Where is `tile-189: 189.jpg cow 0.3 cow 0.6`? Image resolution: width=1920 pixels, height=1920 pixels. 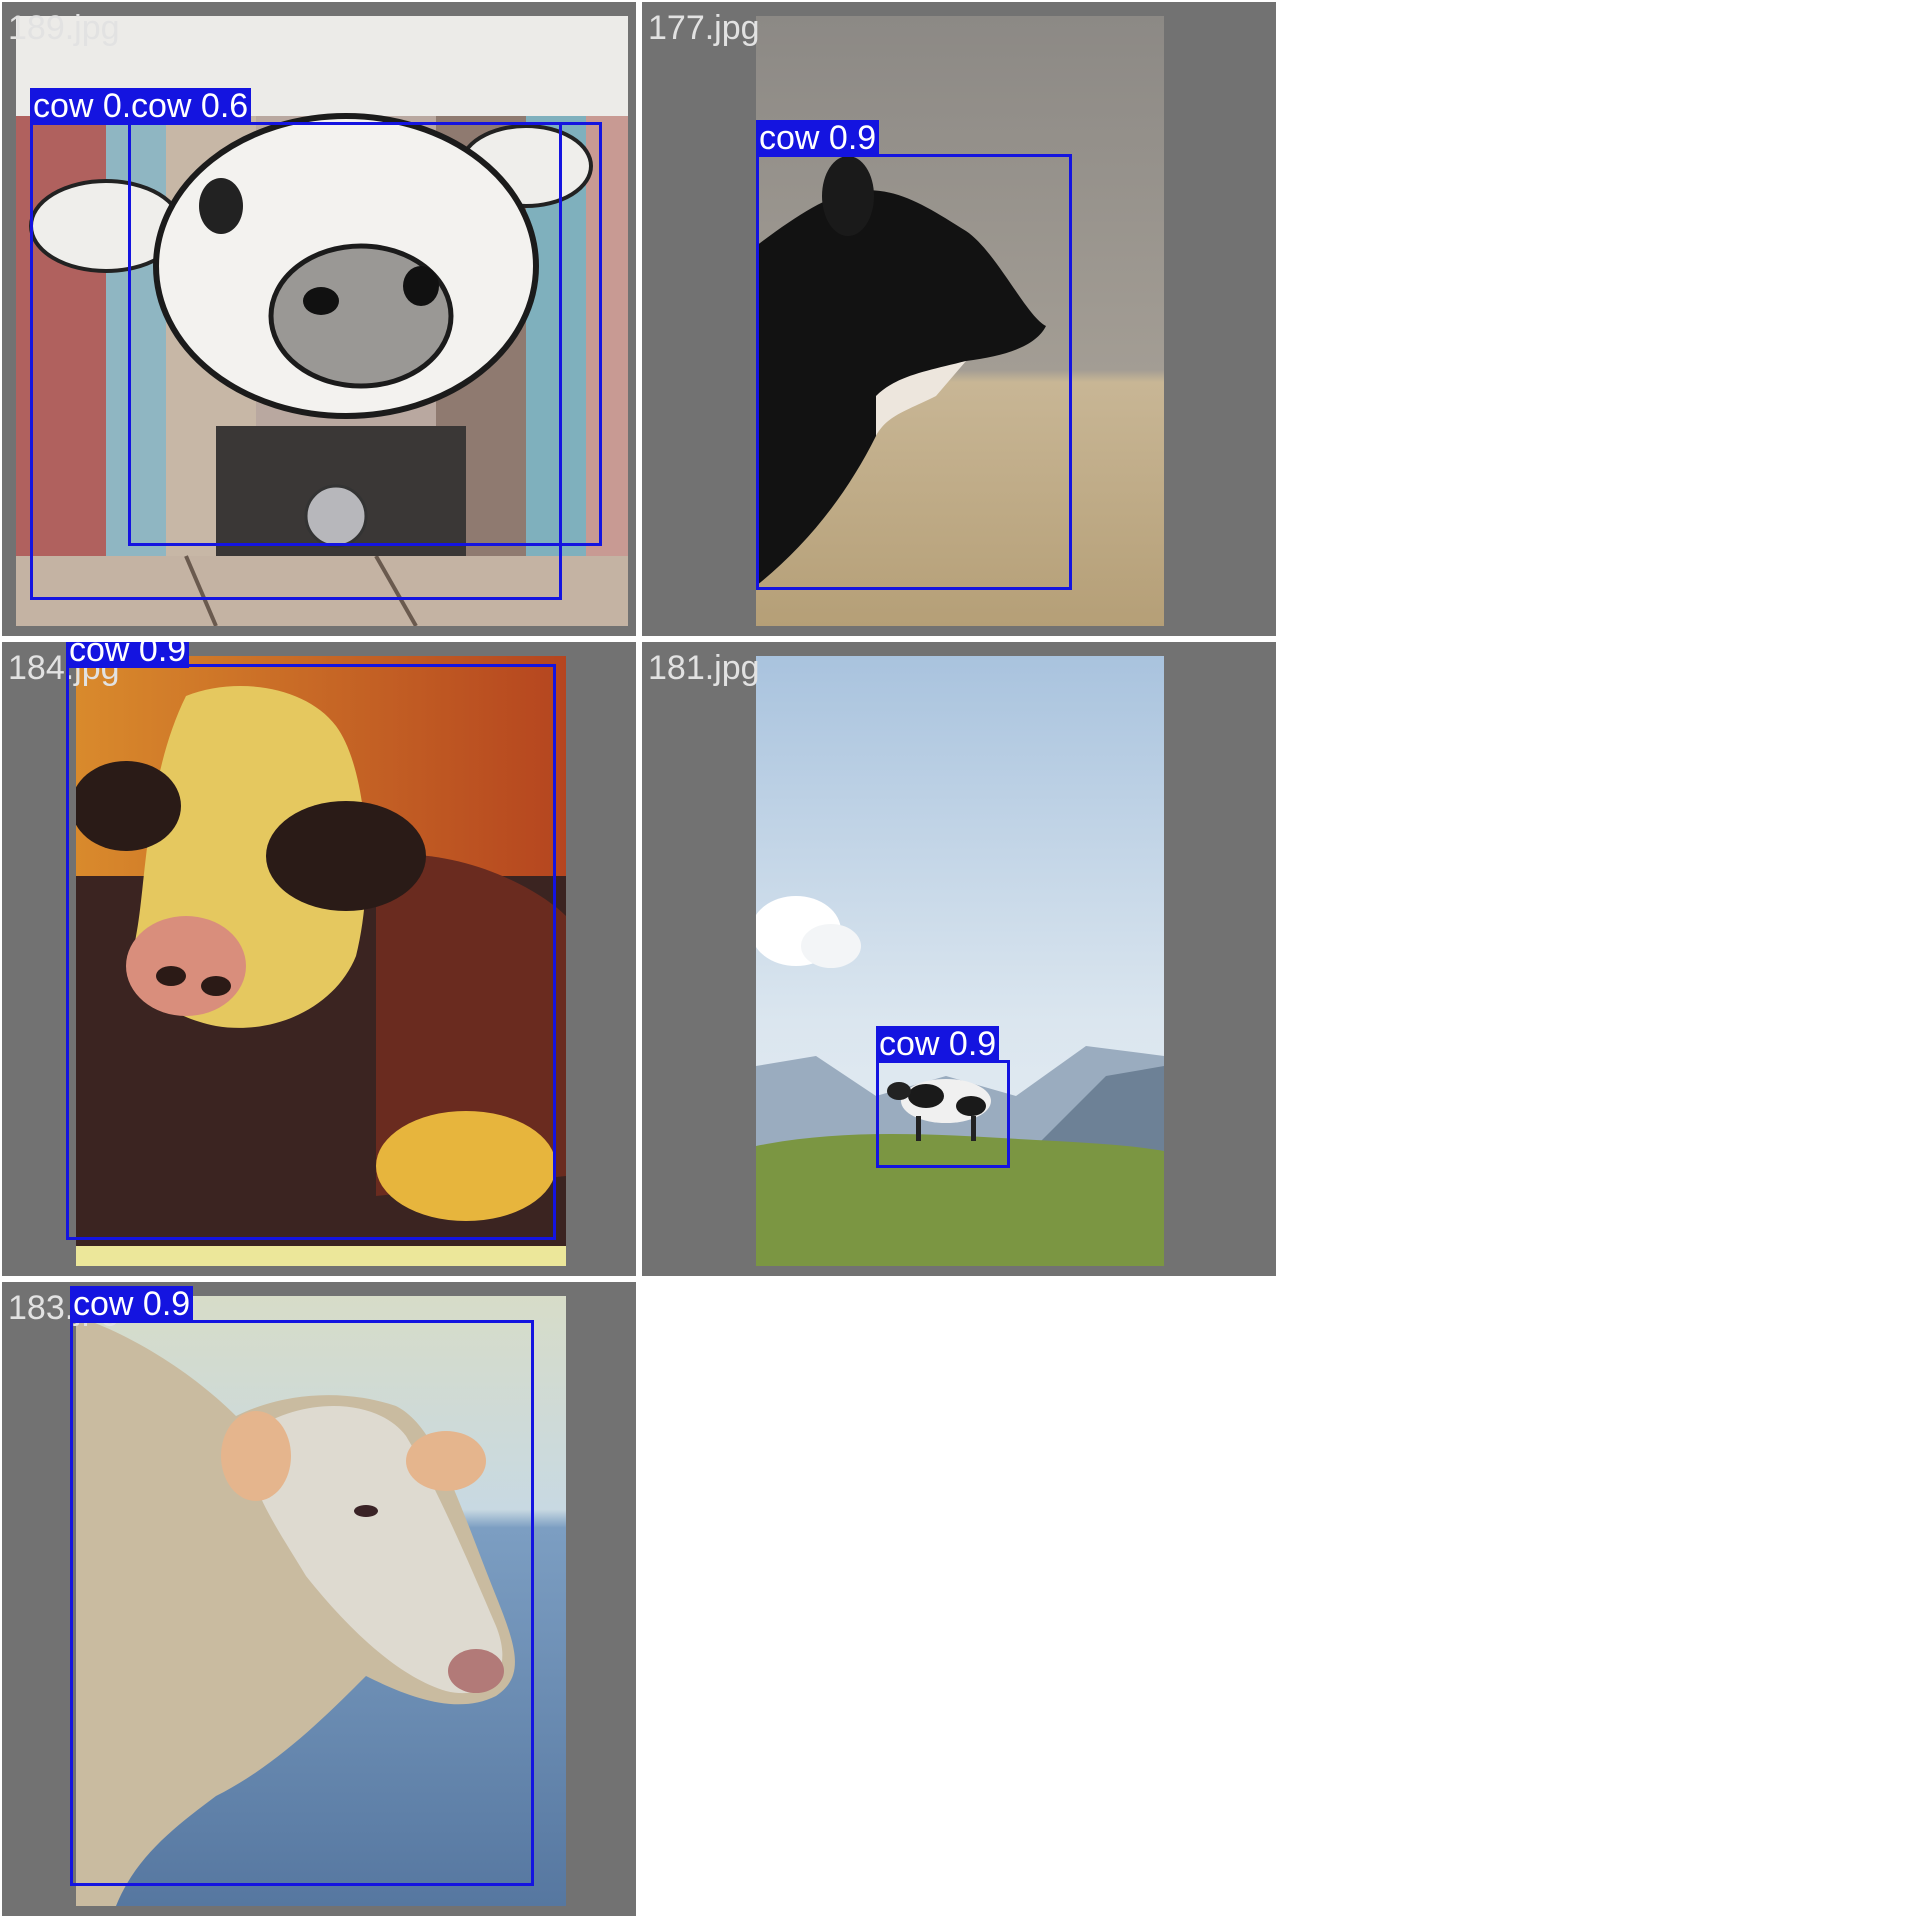
tile-189: 189.jpg cow 0.3 cow 0.6 is located at coordinates (319, 319).